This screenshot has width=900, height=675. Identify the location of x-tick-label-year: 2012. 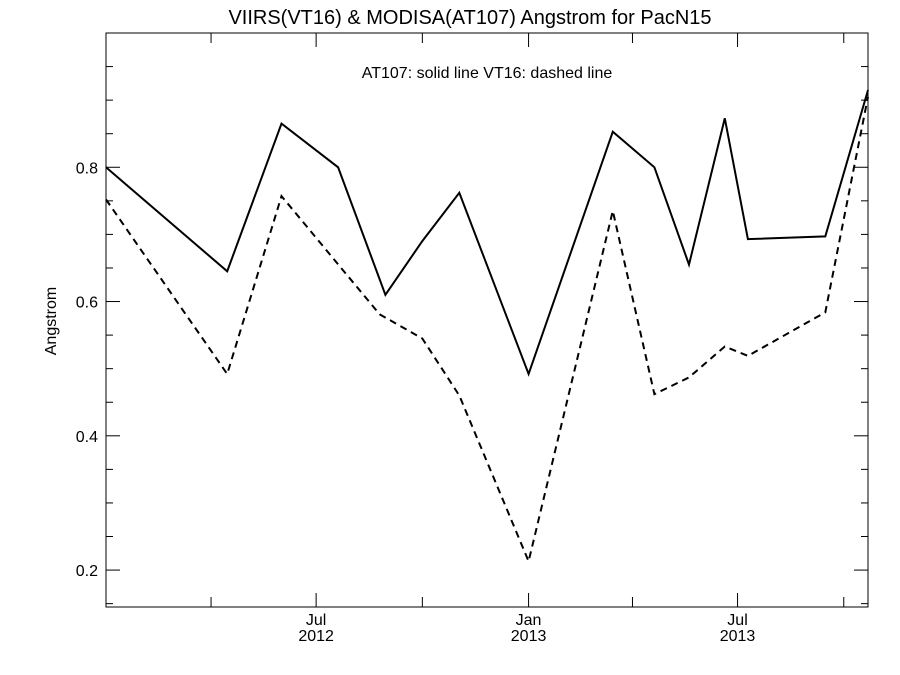
(316, 636).